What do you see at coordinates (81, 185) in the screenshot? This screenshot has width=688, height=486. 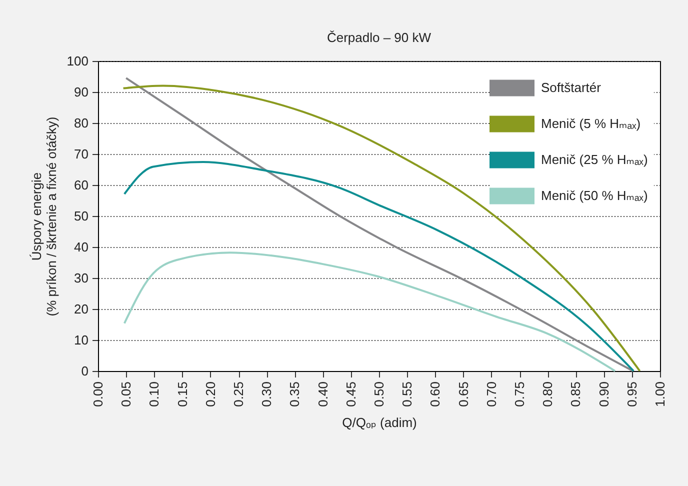 I see `y-tick-label: 60` at bounding box center [81, 185].